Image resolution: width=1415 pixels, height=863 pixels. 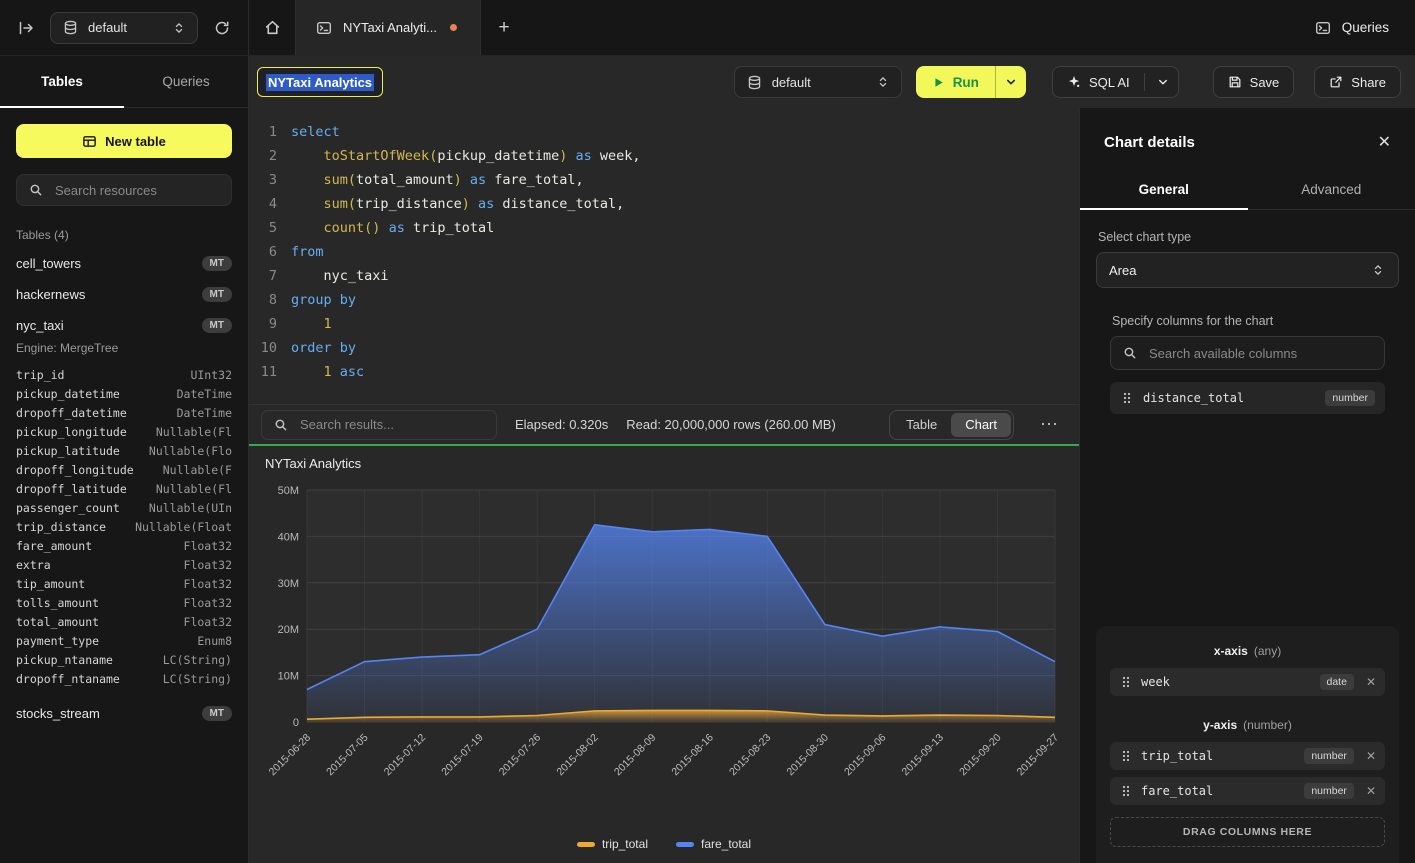 I want to click on column-type: LC(String), so click(x=197, y=659).